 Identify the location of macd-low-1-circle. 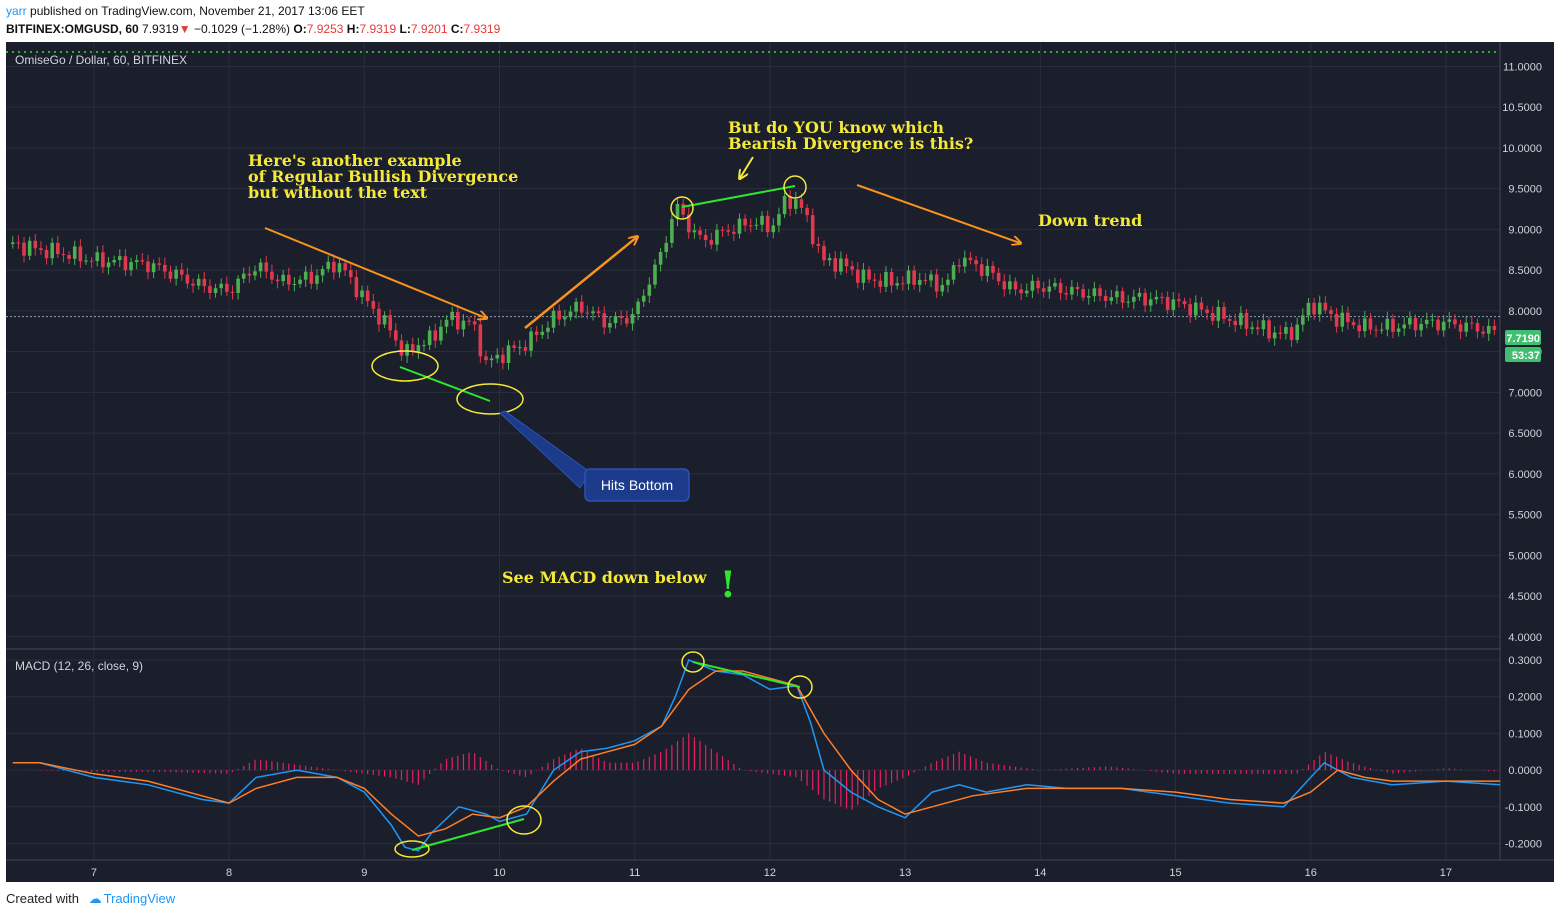
(412, 849).